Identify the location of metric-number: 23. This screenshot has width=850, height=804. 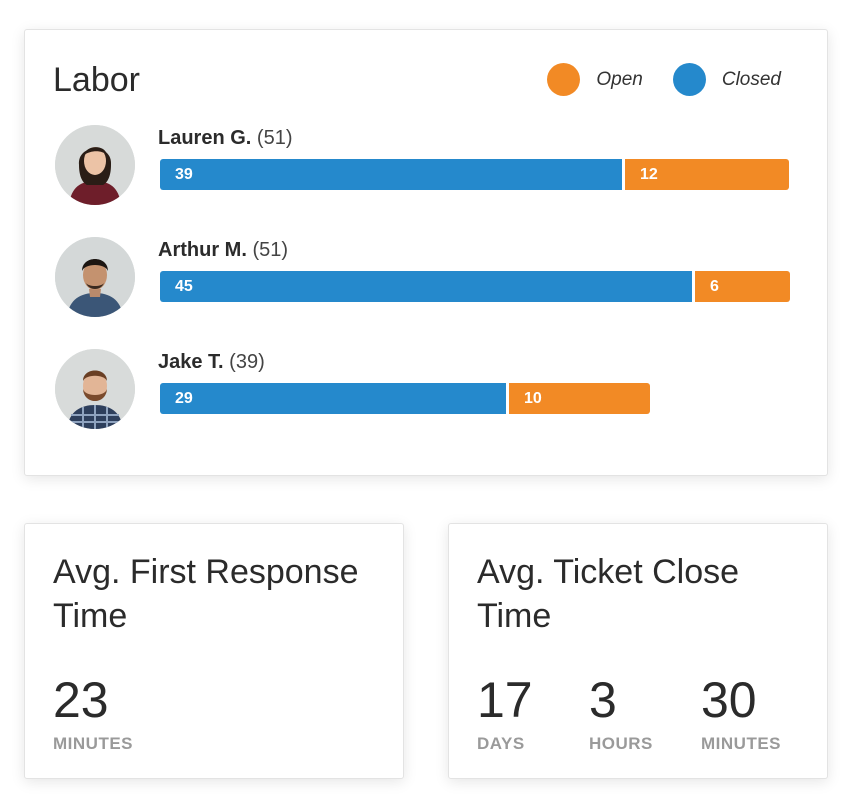
(81, 700).